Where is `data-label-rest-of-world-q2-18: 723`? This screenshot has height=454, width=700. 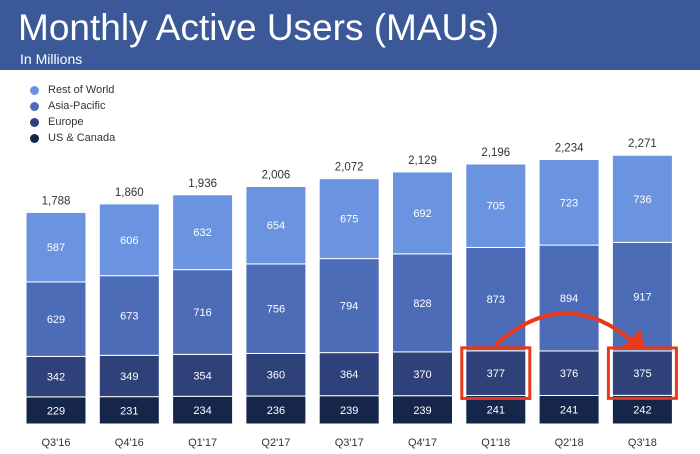 data-label-rest-of-world-q2-18: 723 is located at coordinates (569, 203).